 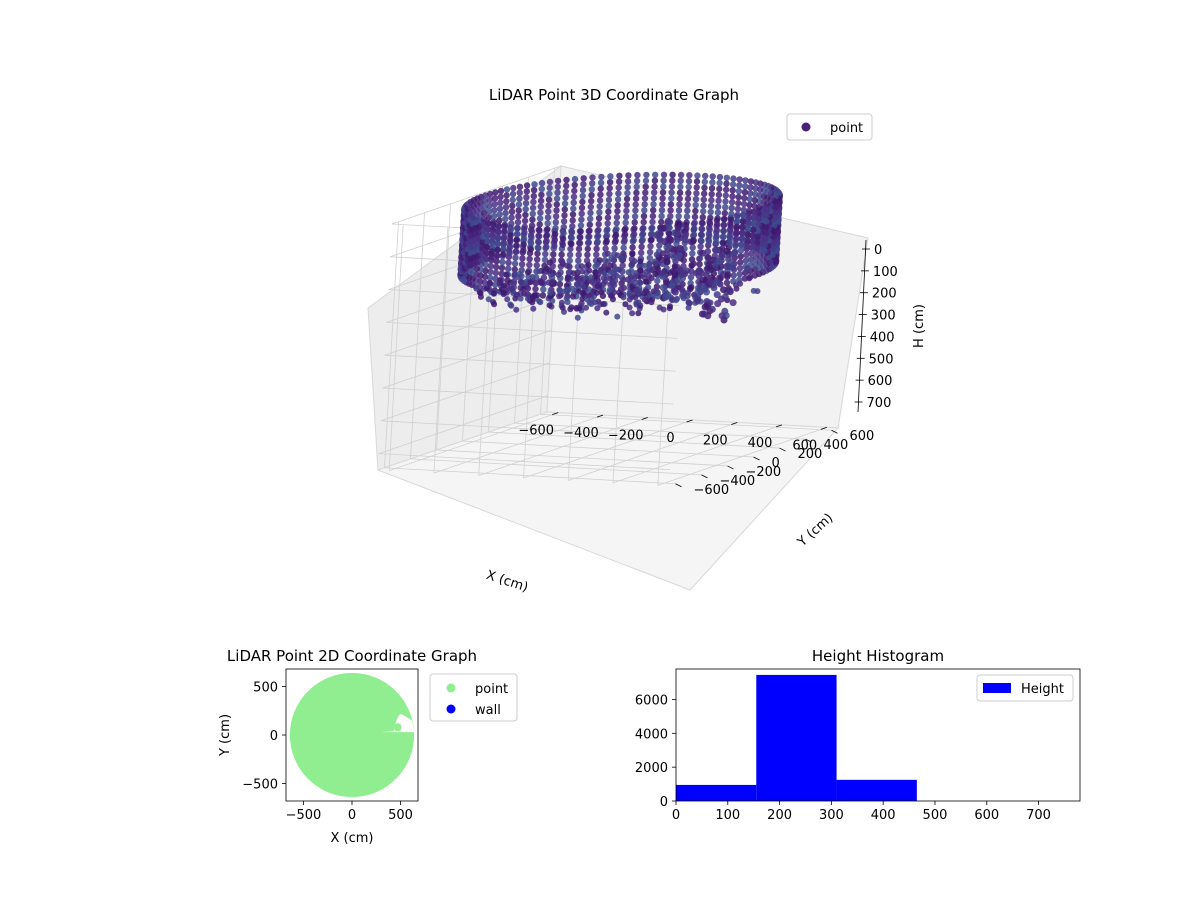 I want to click on void-2d, so click(x=398, y=723).